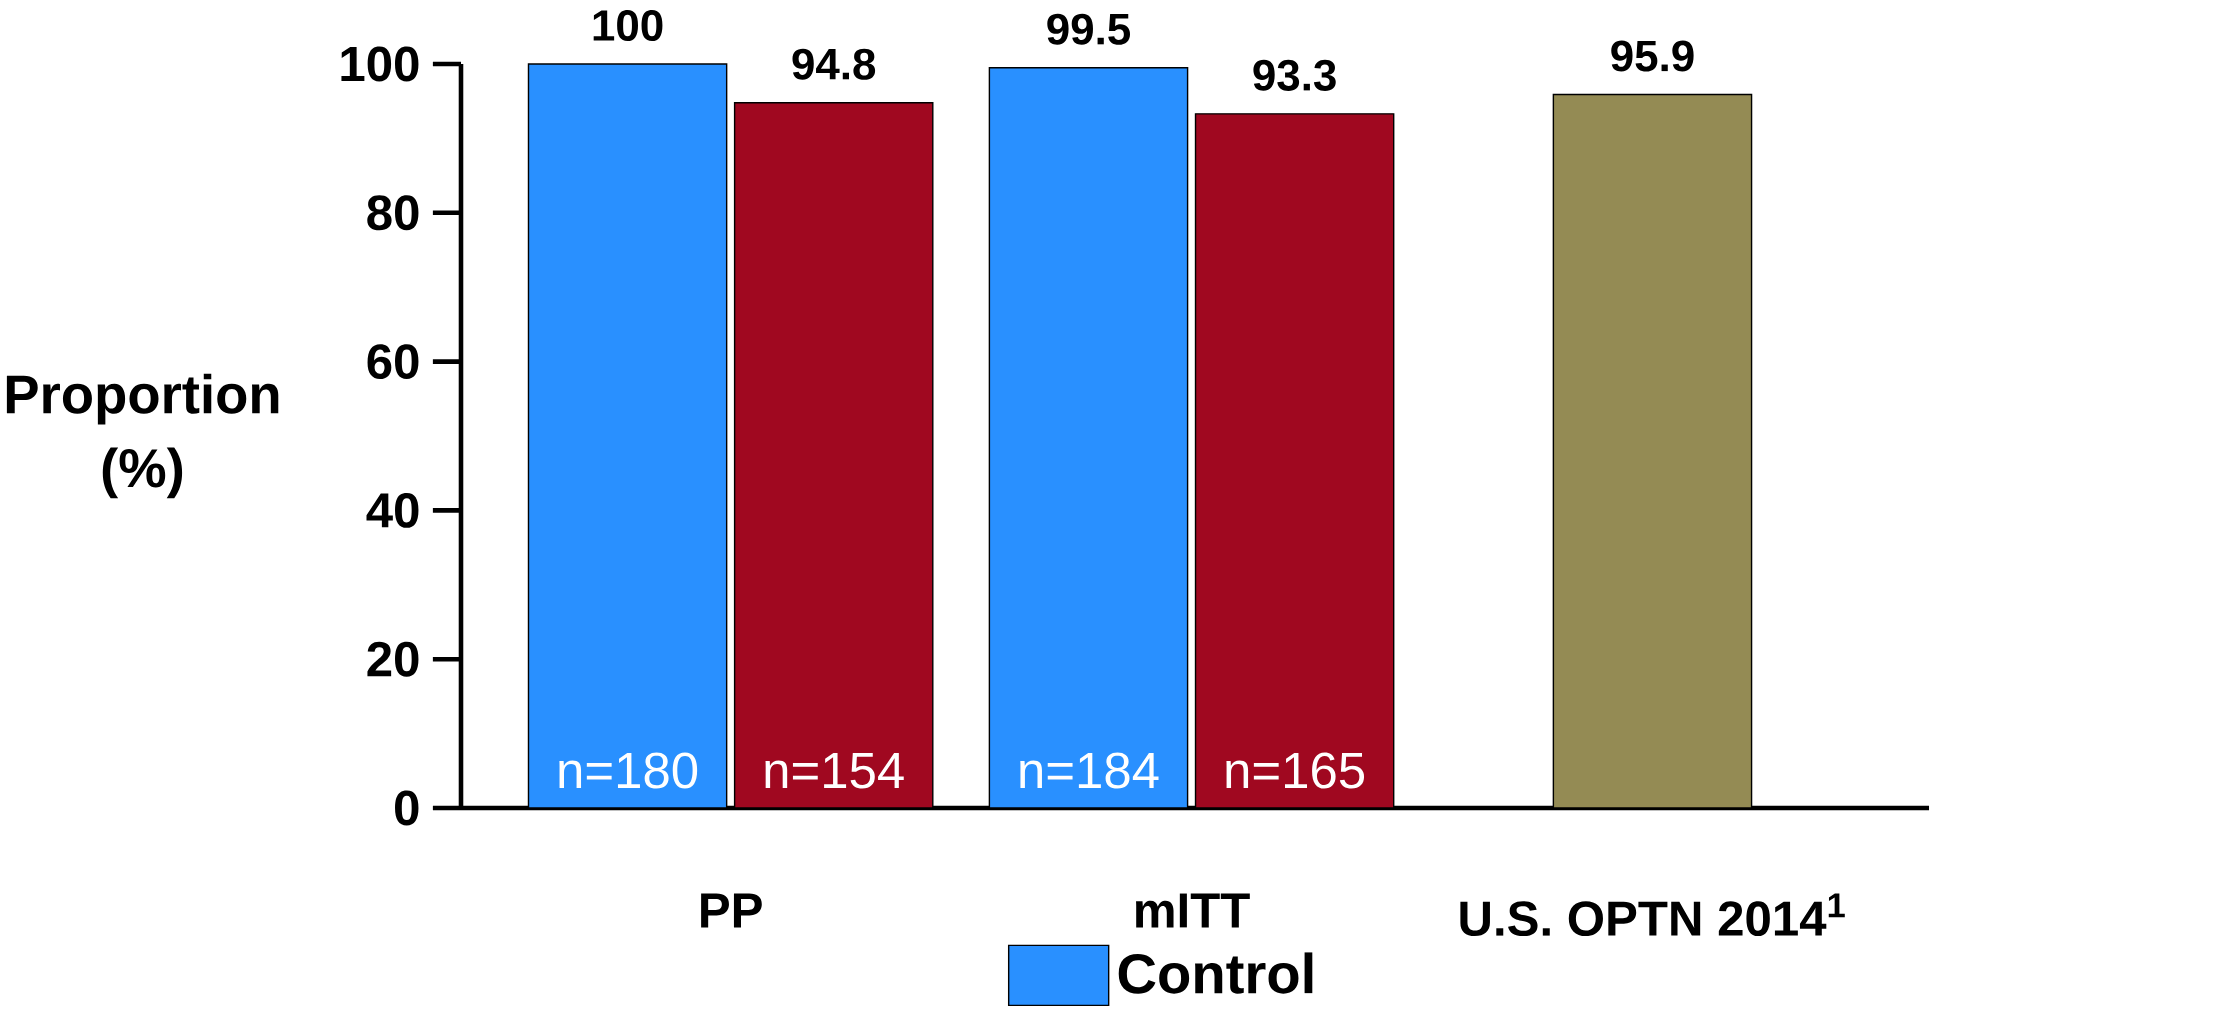  I want to click on y-tick-label: 0, so click(407, 808).